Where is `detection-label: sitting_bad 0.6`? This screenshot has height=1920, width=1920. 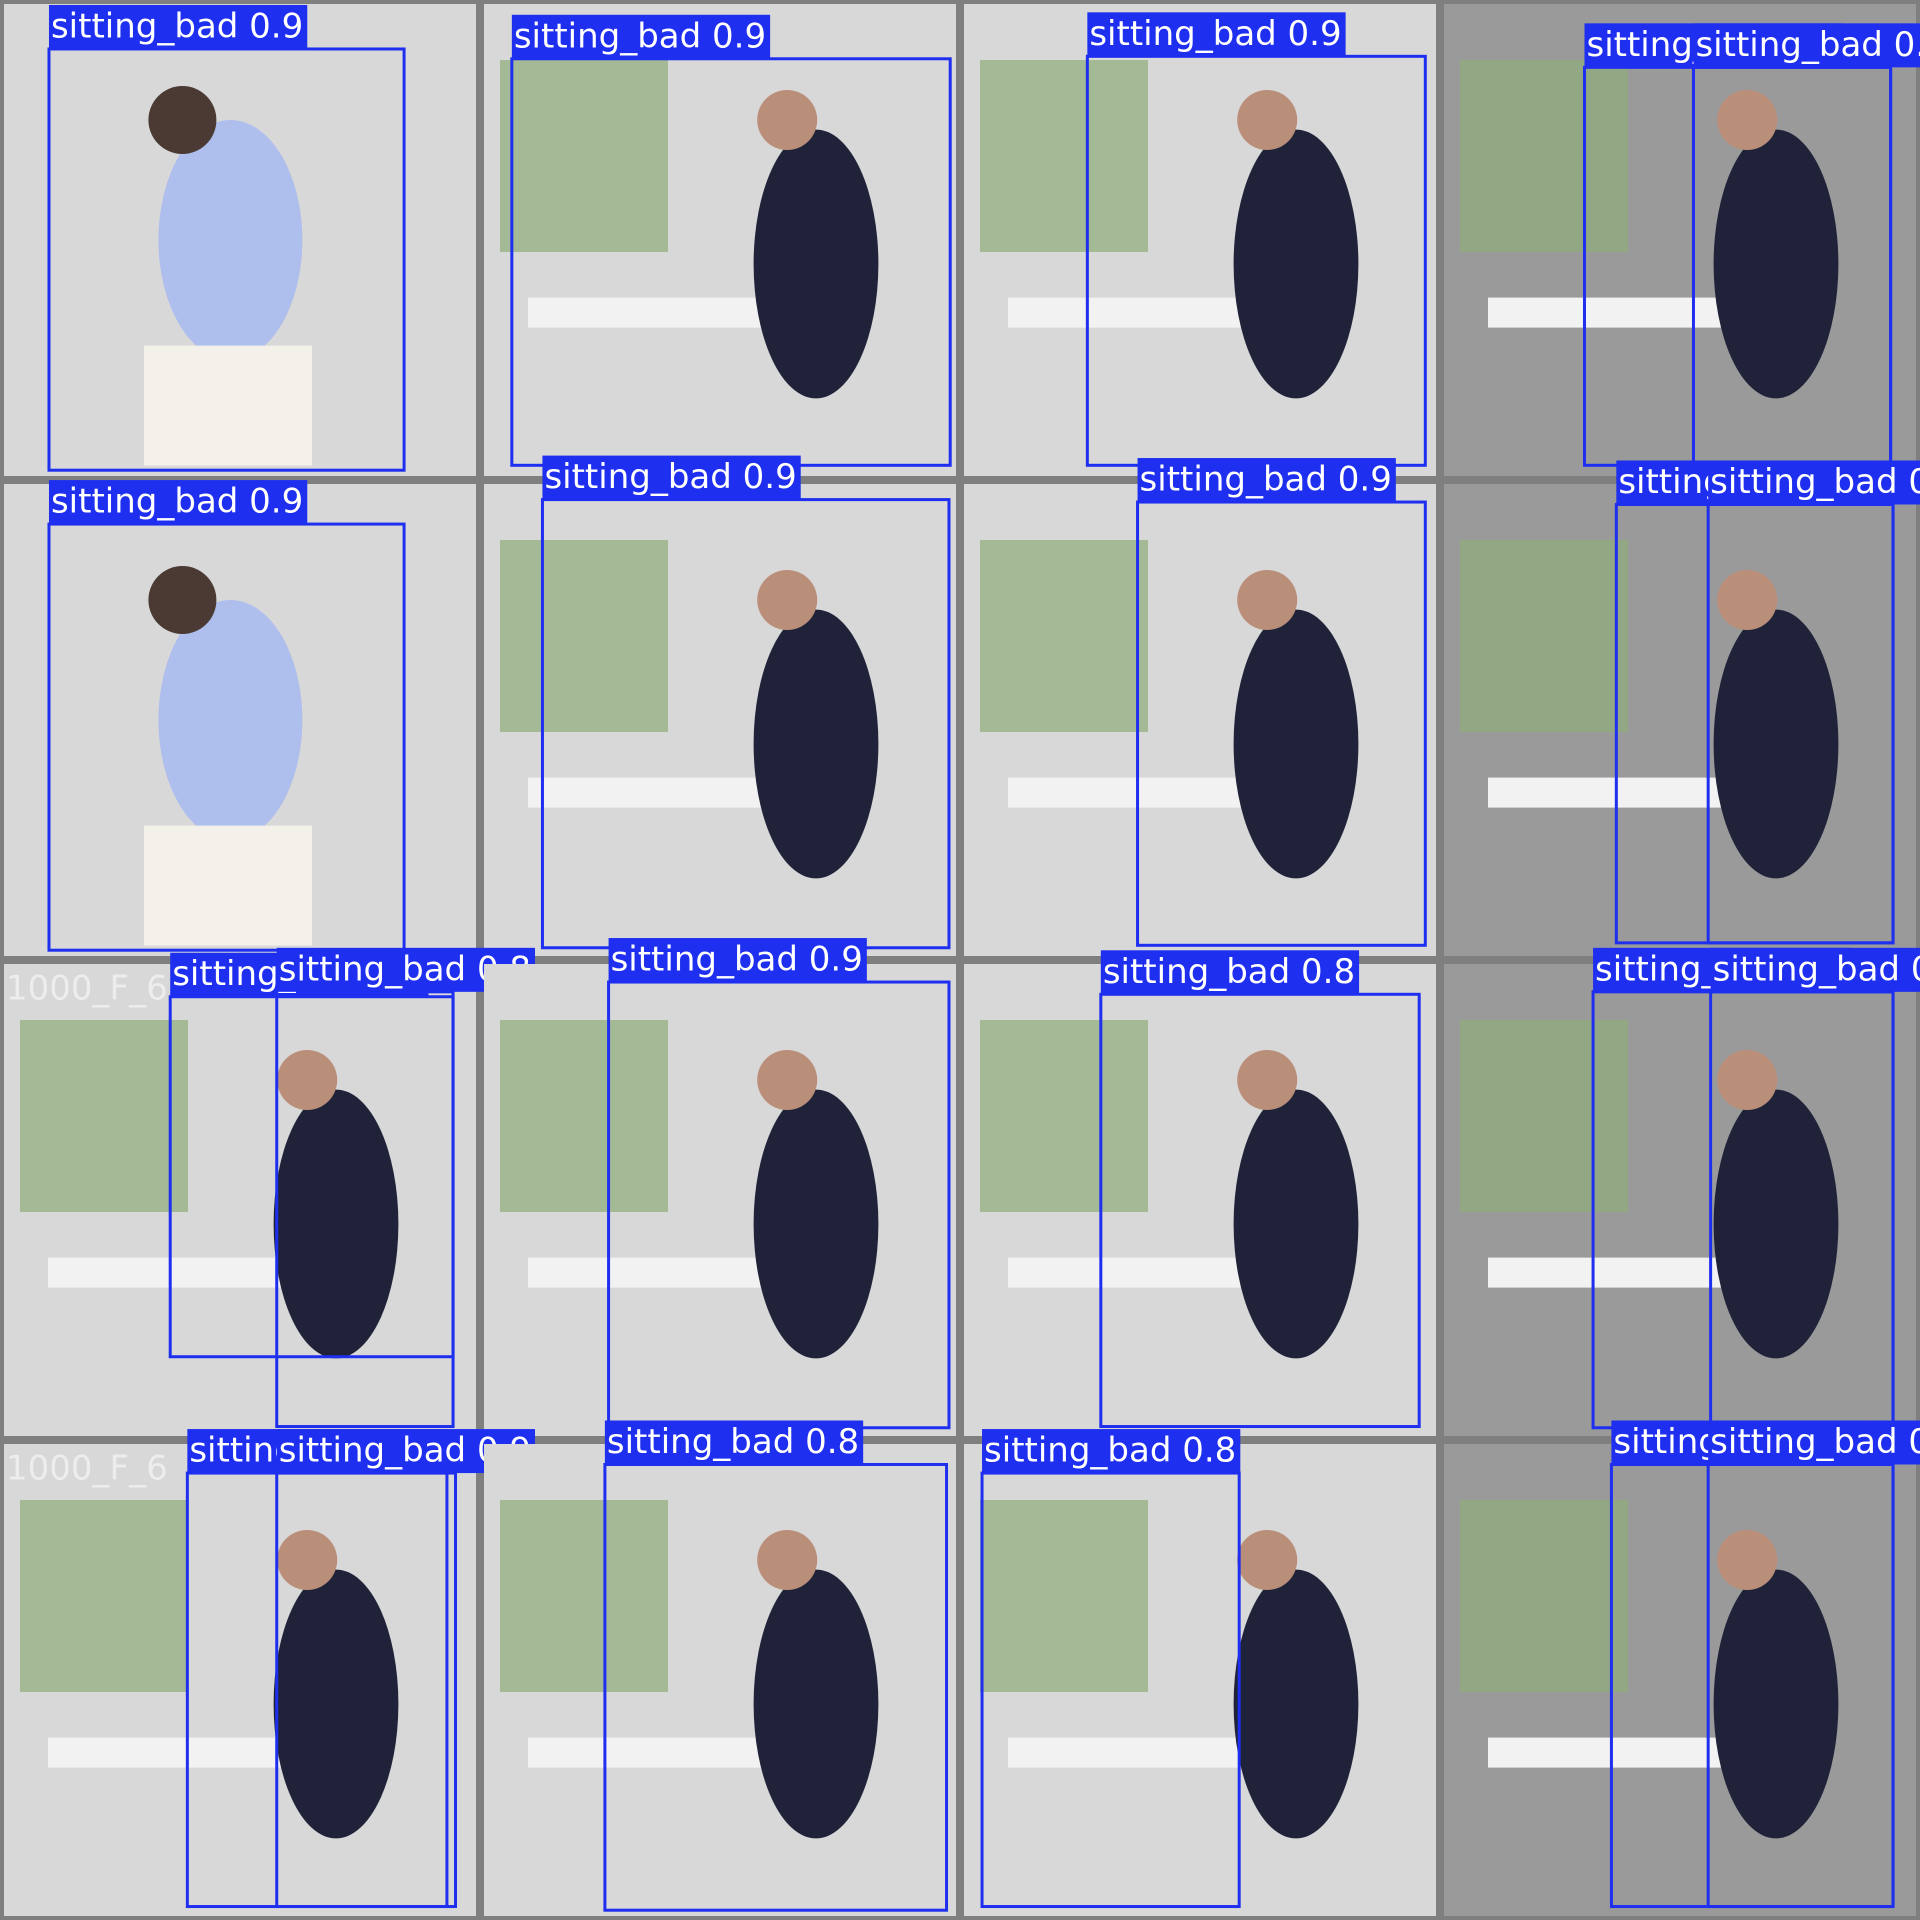
detection-label: sitting_bad 0.6 is located at coordinates (1806, 45).